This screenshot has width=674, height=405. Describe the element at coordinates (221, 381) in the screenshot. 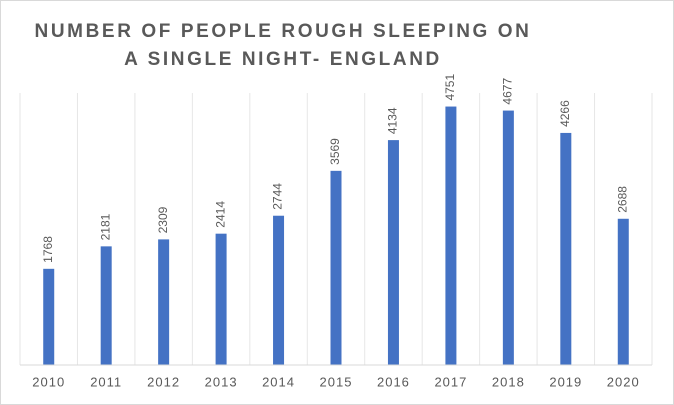

I see `x-tick-label: 2013` at that location.